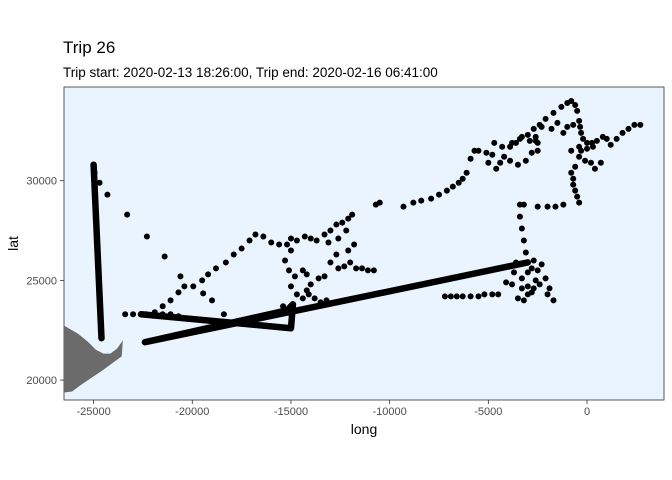 The image size is (672, 480). I want to click on x-tick-label: 0, so click(587, 412).